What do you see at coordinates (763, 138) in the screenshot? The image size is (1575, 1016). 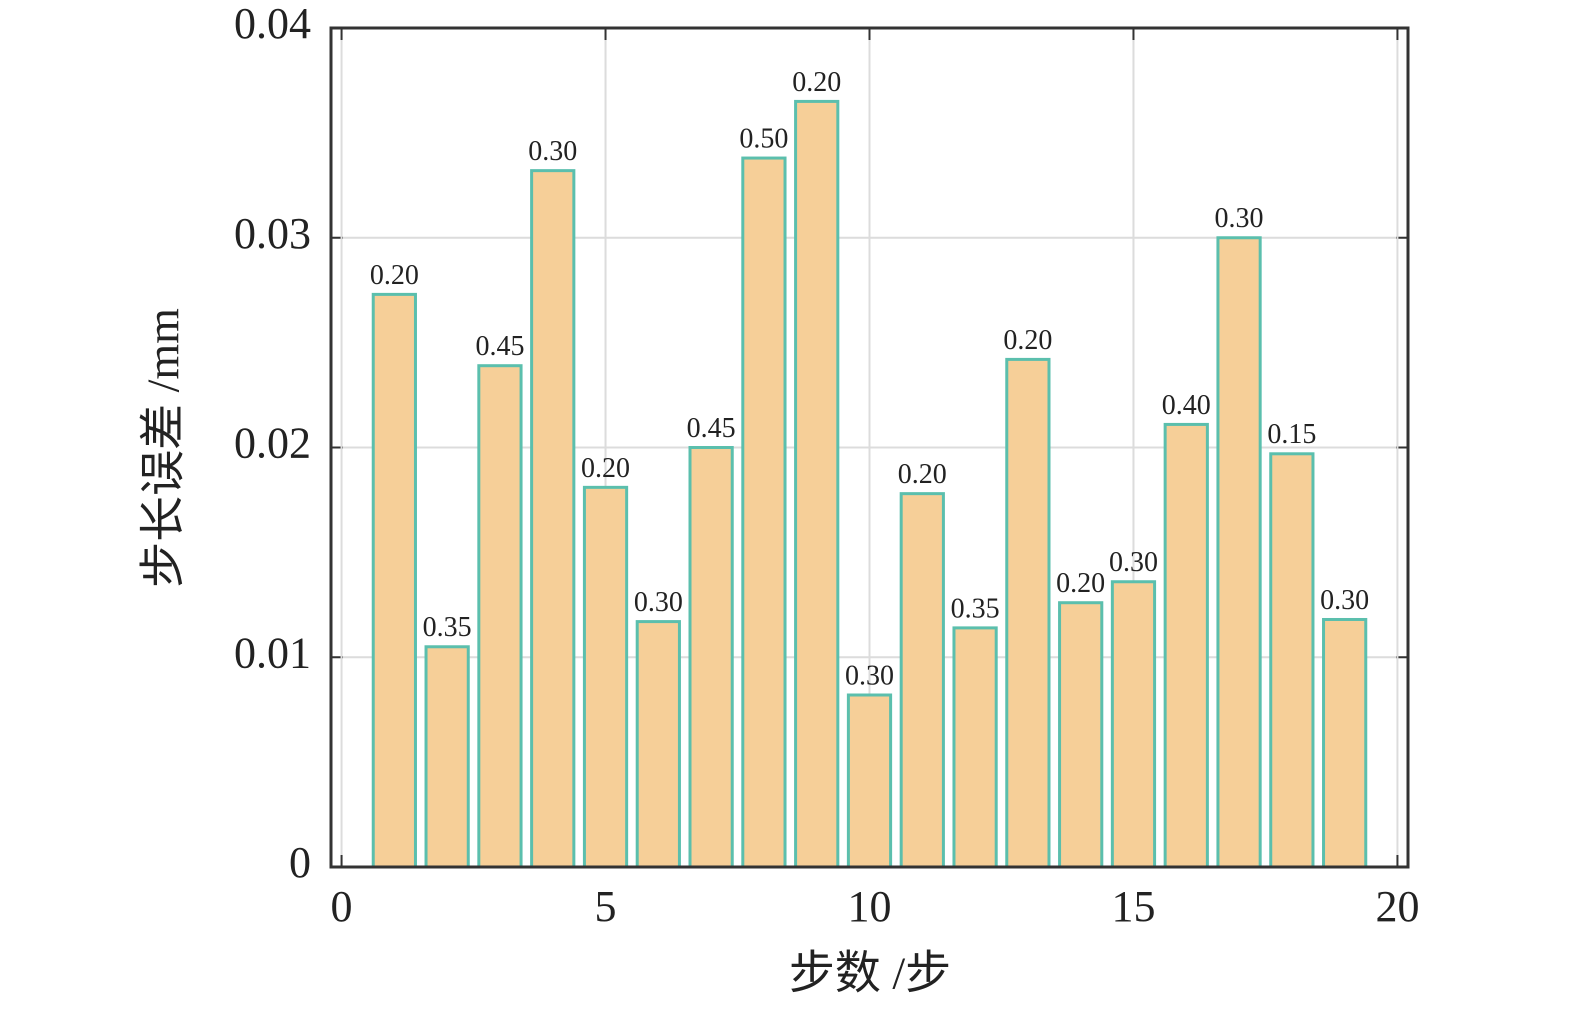 I see `bar-label: 0.50` at bounding box center [763, 138].